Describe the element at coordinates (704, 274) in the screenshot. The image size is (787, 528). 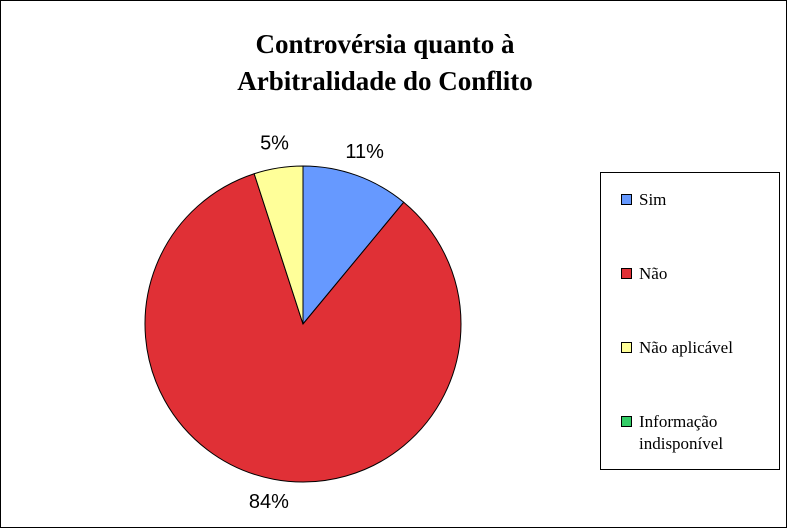
I see `legend-item: Não` at that location.